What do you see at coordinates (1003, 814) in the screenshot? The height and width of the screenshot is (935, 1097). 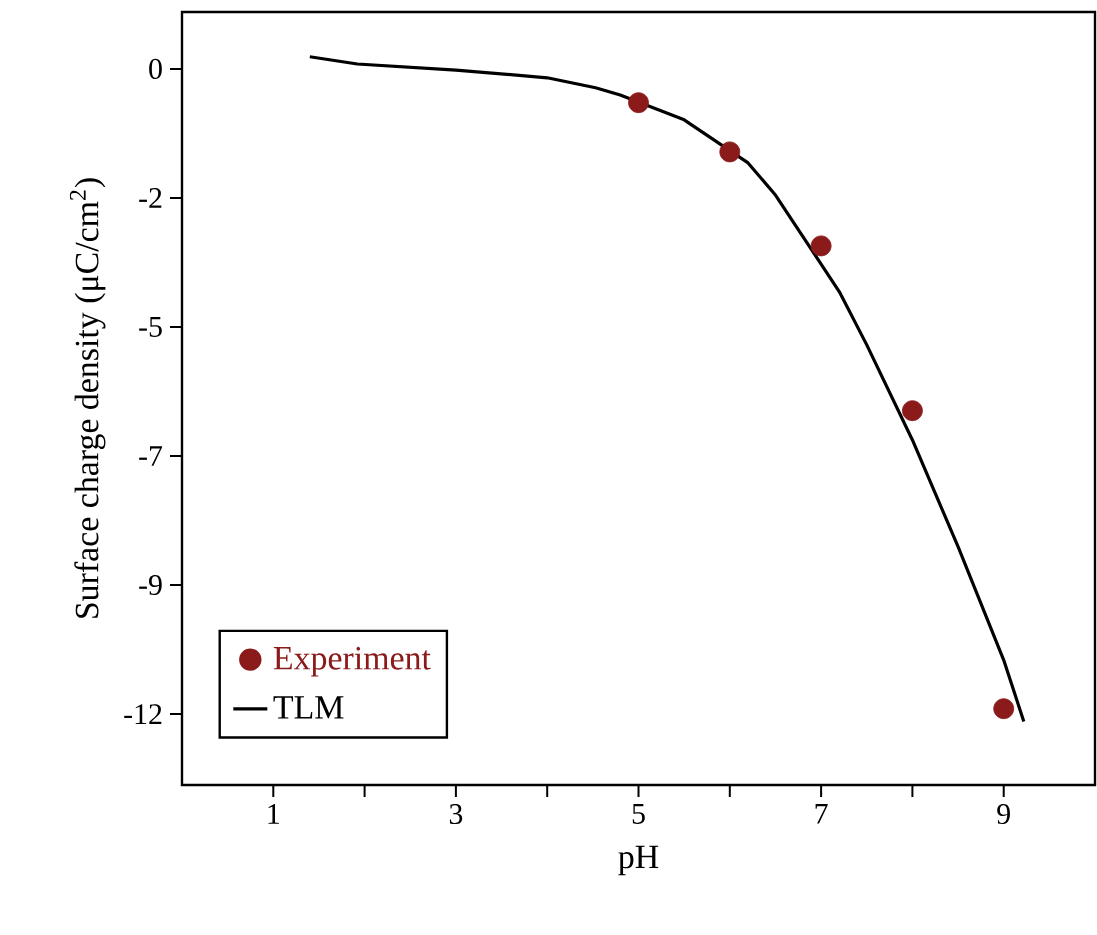 I see `x-tick-label: 9` at bounding box center [1003, 814].